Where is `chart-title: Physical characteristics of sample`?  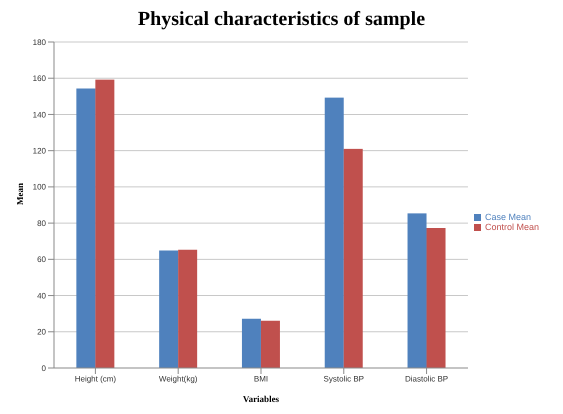 chart-title: Physical characteristics of sample is located at coordinates (281, 20).